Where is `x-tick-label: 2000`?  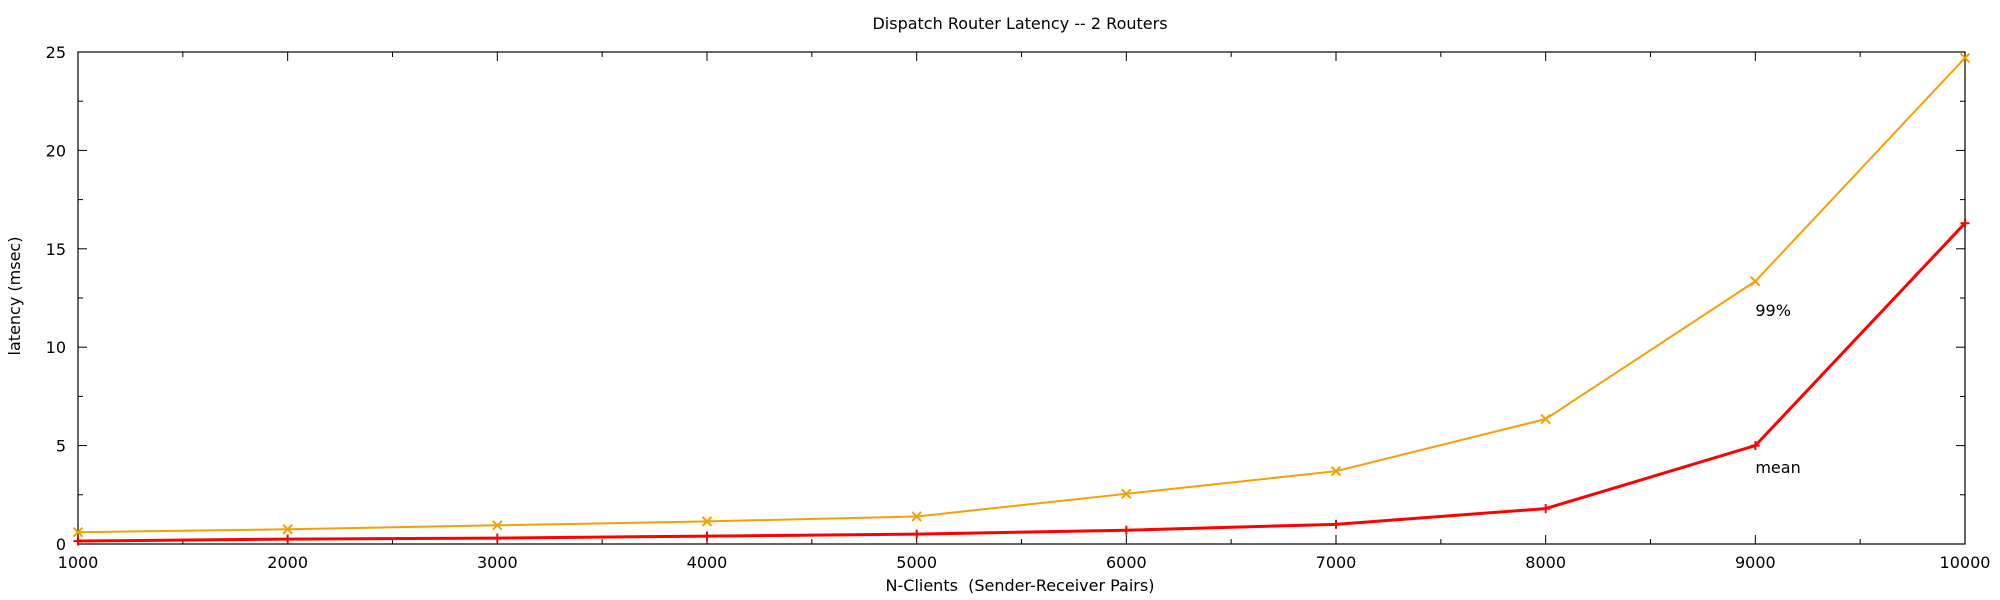 x-tick-label: 2000 is located at coordinates (287, 562).